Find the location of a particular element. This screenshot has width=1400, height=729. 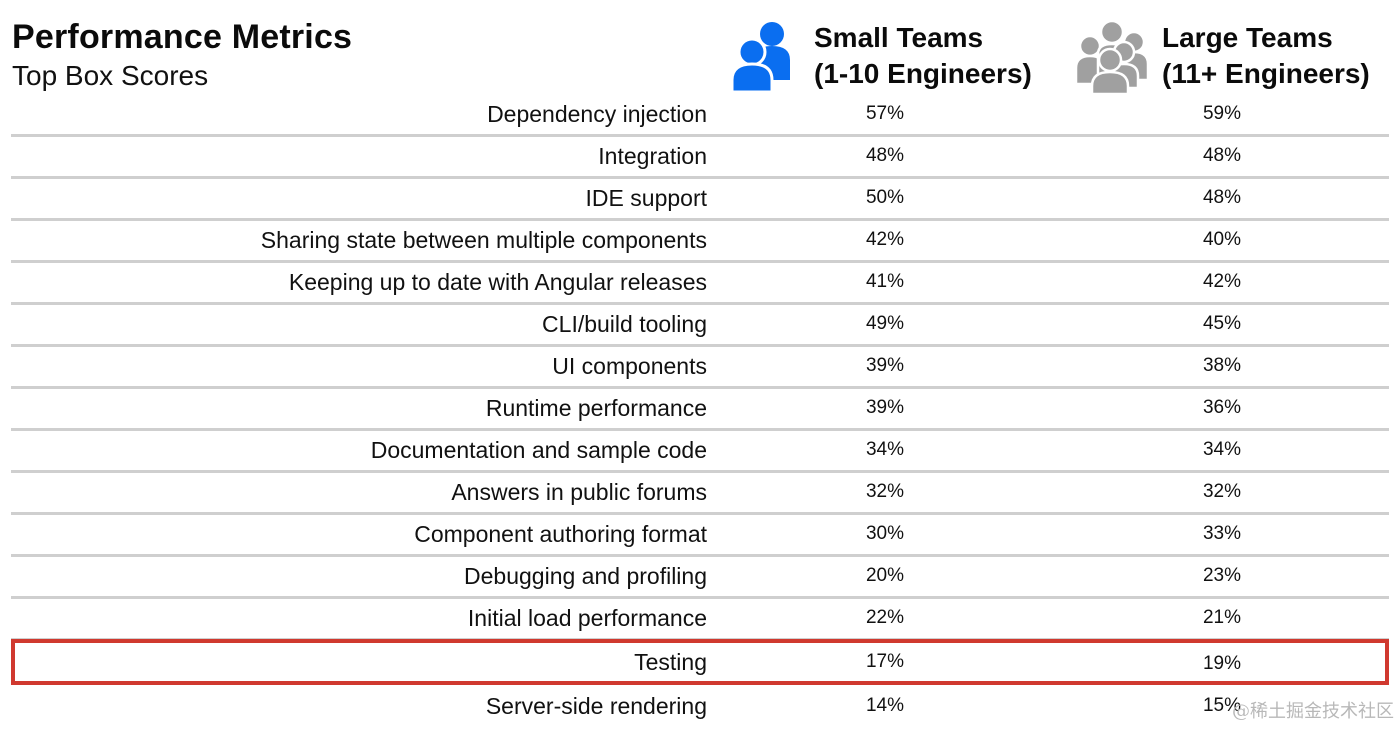

table-row-highlighted: Testing 17% 19% is located at coordinates (700, 664).